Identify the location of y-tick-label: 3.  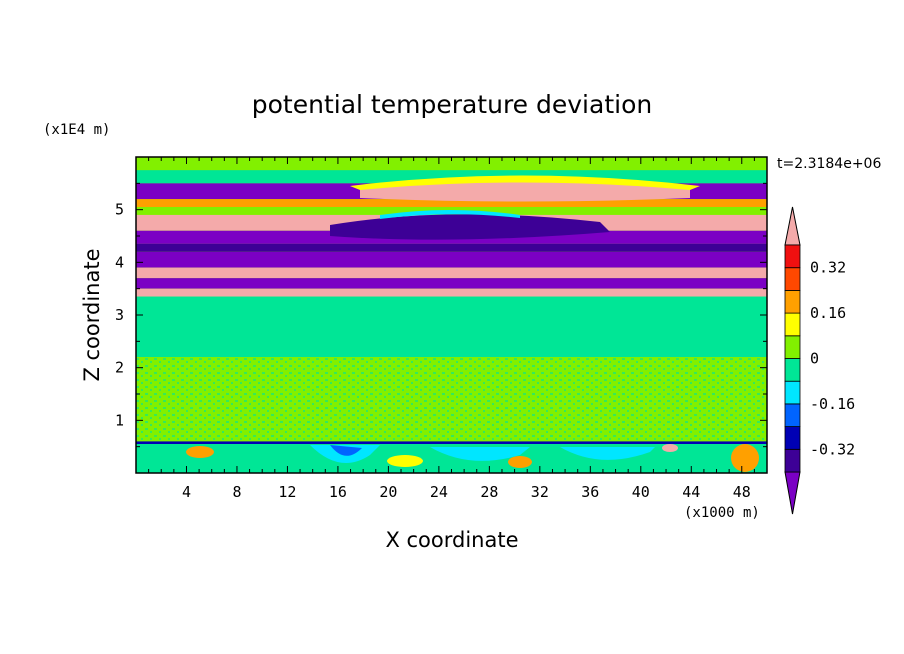
(119, 315).